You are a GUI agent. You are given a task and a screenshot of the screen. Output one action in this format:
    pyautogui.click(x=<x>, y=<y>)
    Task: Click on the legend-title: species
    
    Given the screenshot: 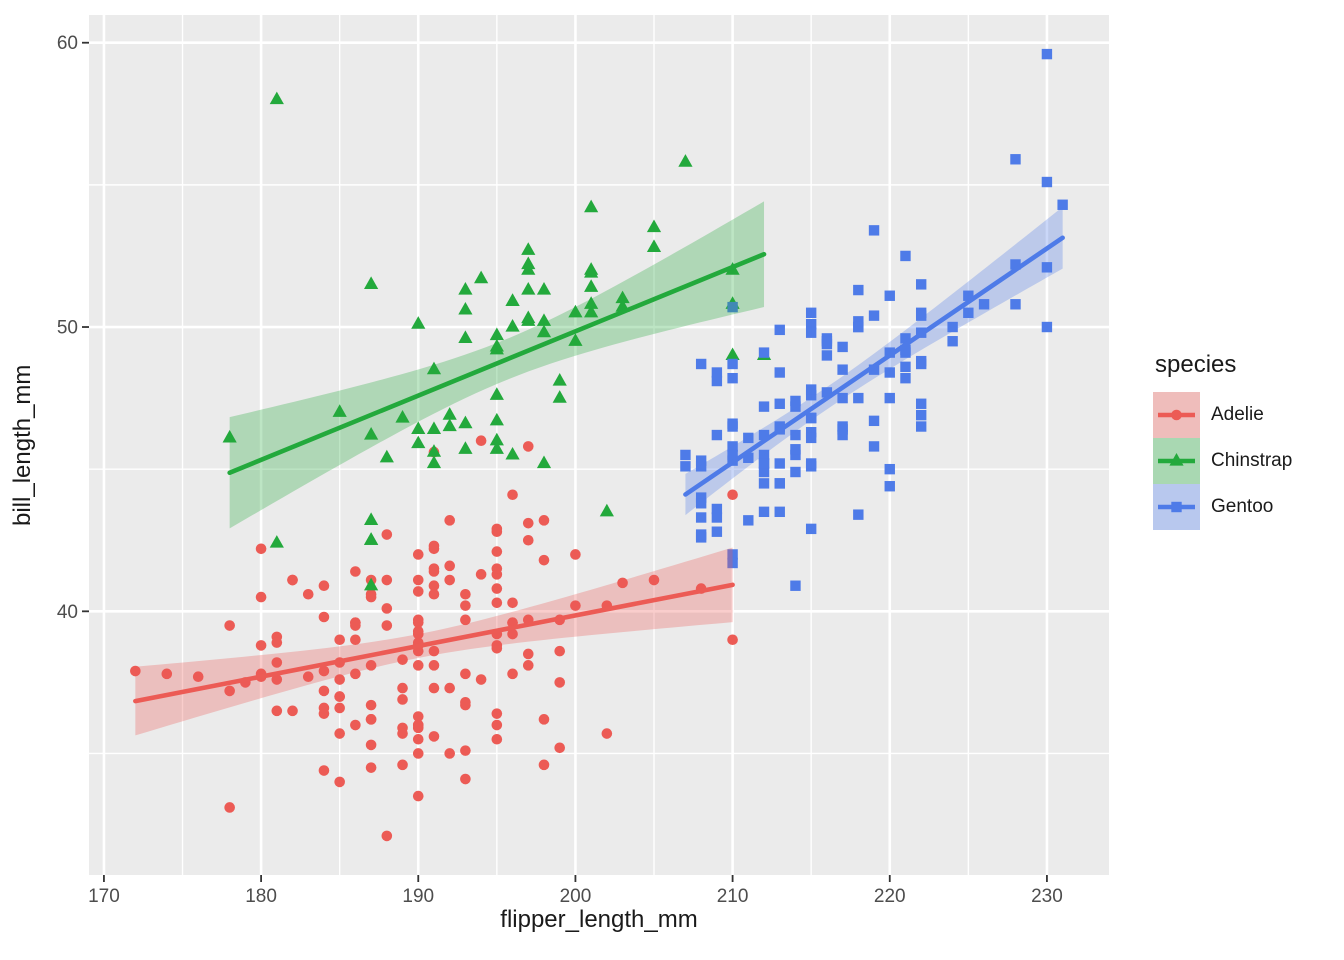 What is the action you would take?
    pyautogui.click(x=1196, y=364)
    